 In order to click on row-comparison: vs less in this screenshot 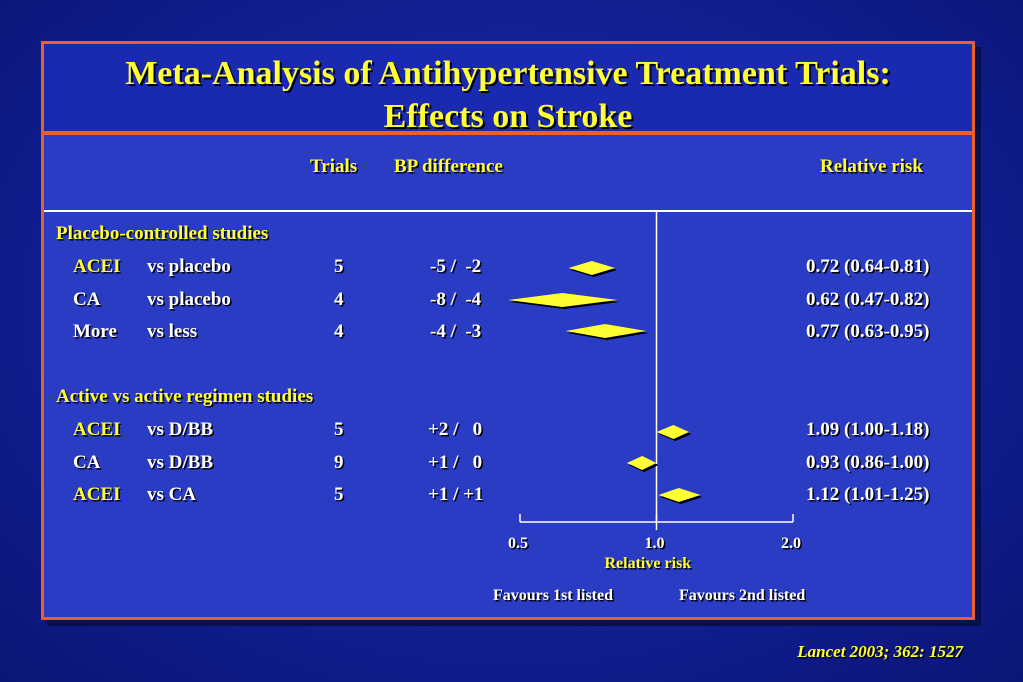, I will do `click(172, 331)`.